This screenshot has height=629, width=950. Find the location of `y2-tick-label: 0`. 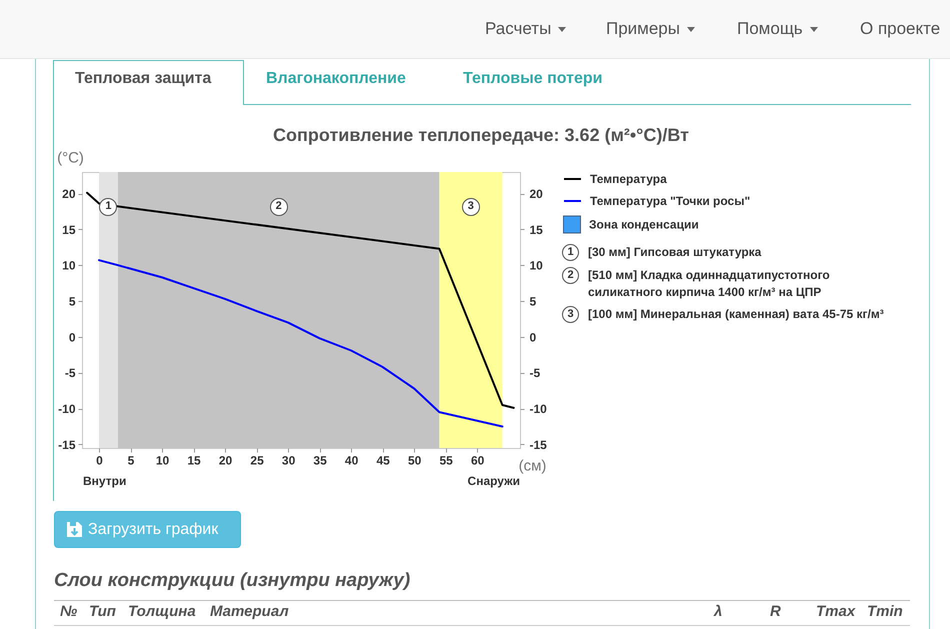

y2-tick-label: 0 is located at coordinates (533, 337).